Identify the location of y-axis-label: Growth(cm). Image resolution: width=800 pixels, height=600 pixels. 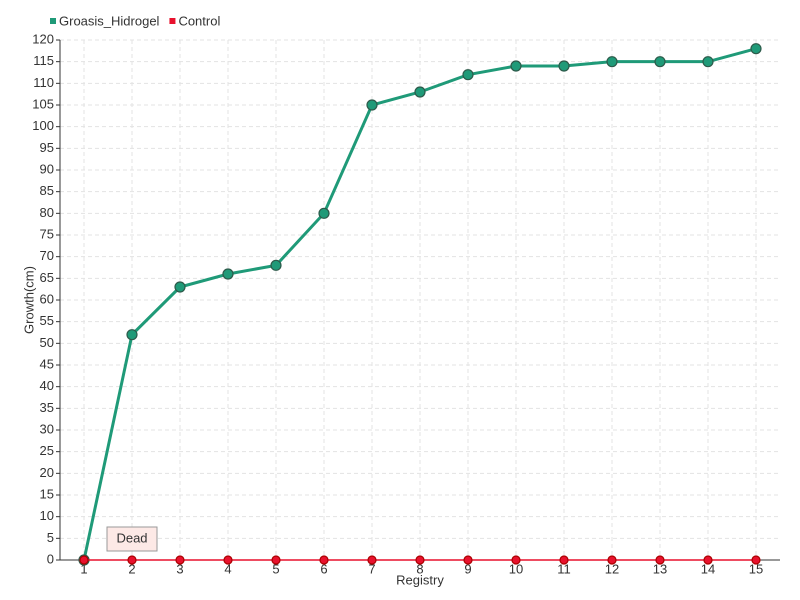
(28, 300).